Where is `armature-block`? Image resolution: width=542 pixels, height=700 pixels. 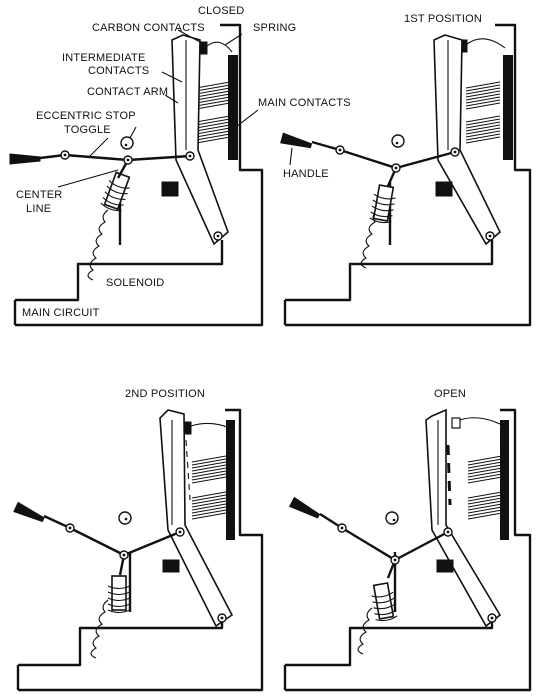 armature-block is located at coordinates (170, 189).